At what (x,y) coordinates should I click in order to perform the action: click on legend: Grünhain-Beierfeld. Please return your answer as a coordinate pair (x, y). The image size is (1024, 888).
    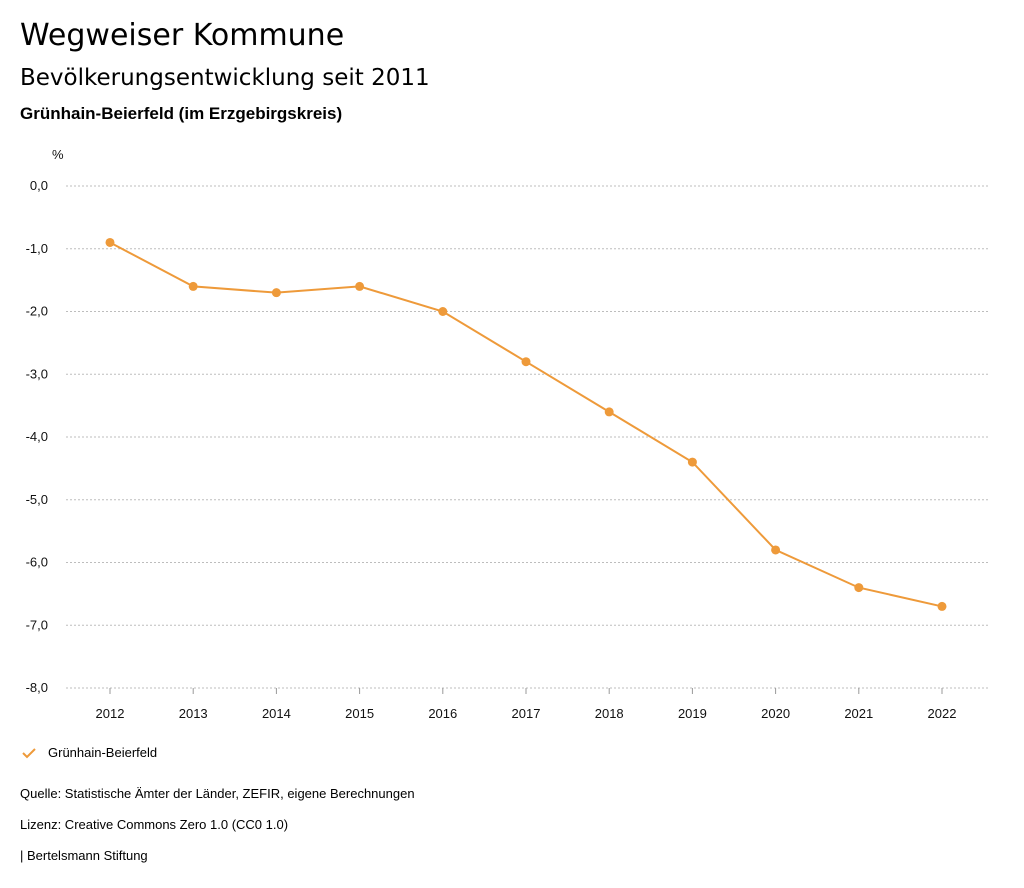
    Looking at the image, I should click on (89, 752).